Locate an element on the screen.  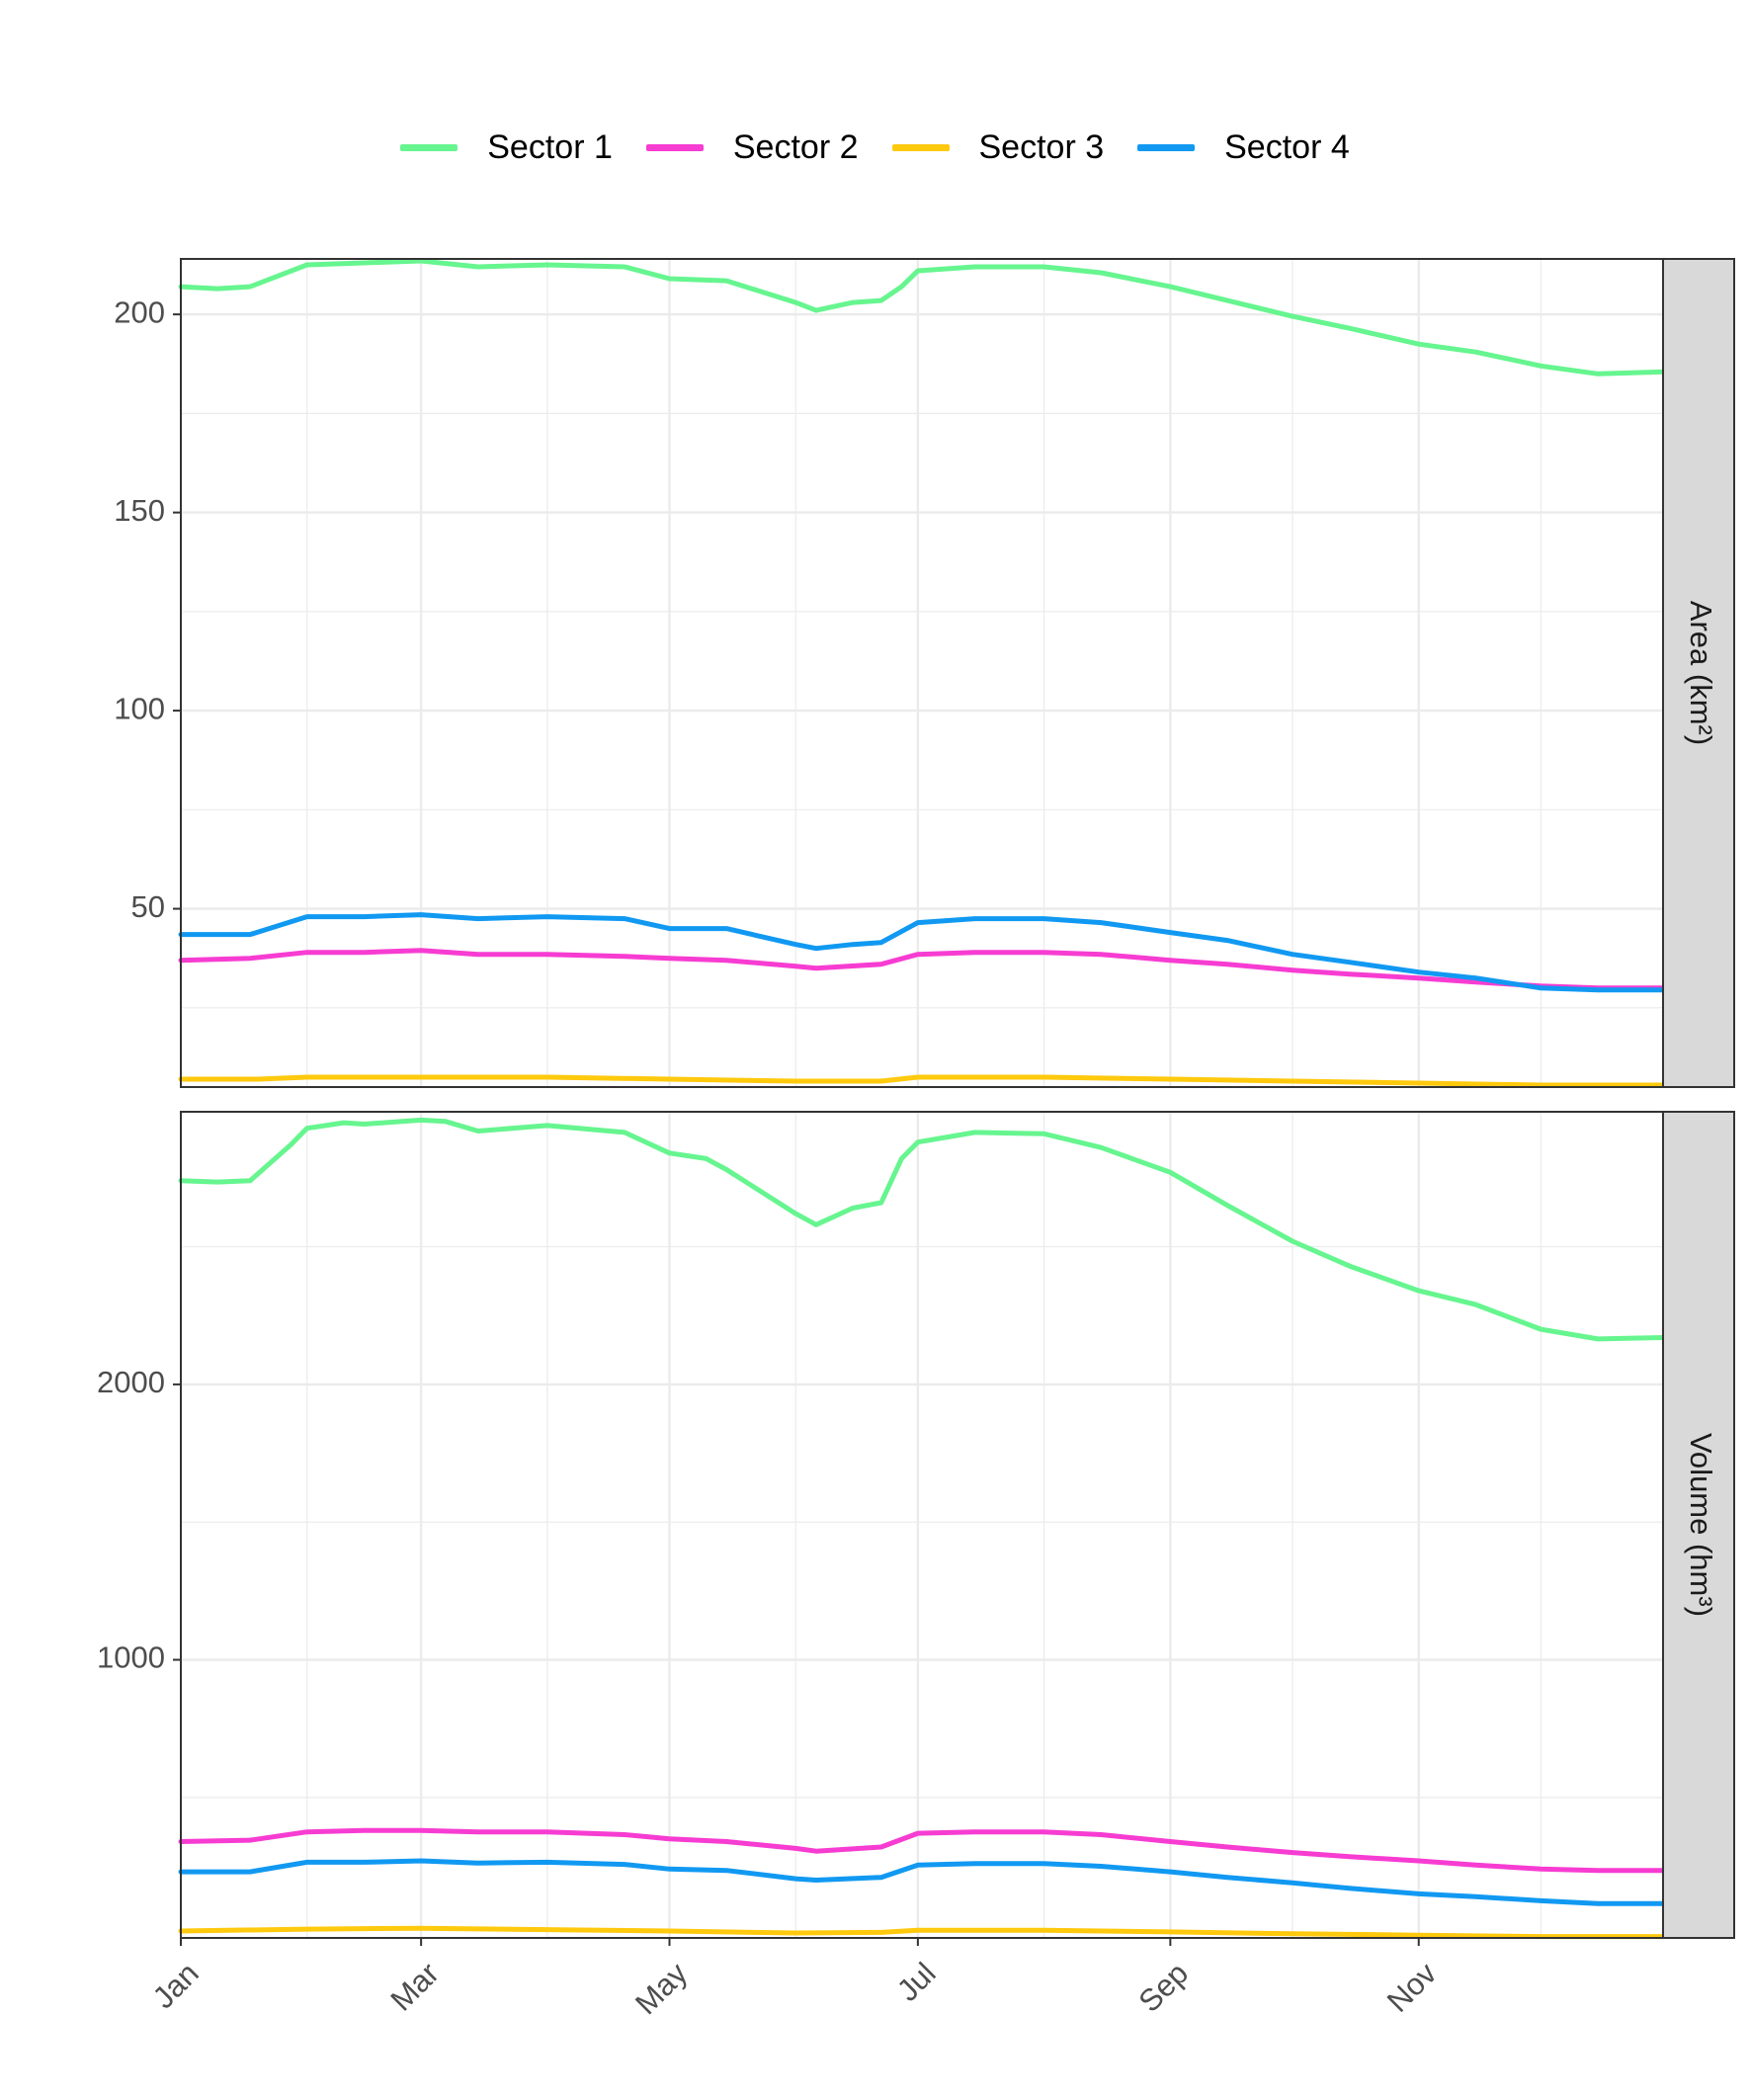
facet-strip-label: Volume (hm³) is located at coordinates (1701, 1525).